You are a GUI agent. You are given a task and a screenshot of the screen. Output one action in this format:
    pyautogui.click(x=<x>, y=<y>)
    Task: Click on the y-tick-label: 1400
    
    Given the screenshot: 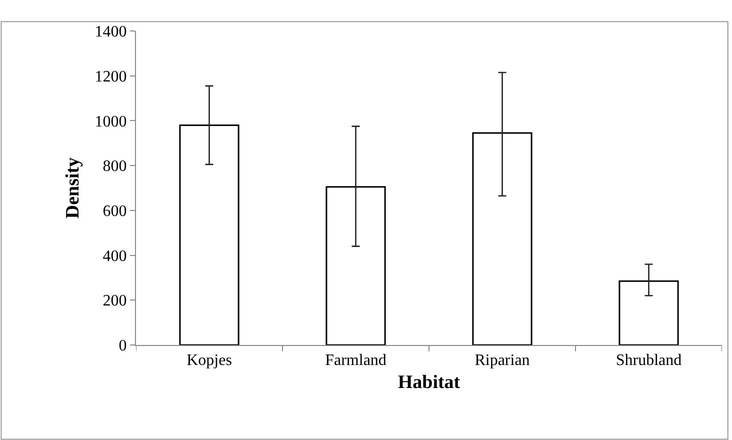 What is the action you would take?
    pyautogui.click(x=110, y=32)
    